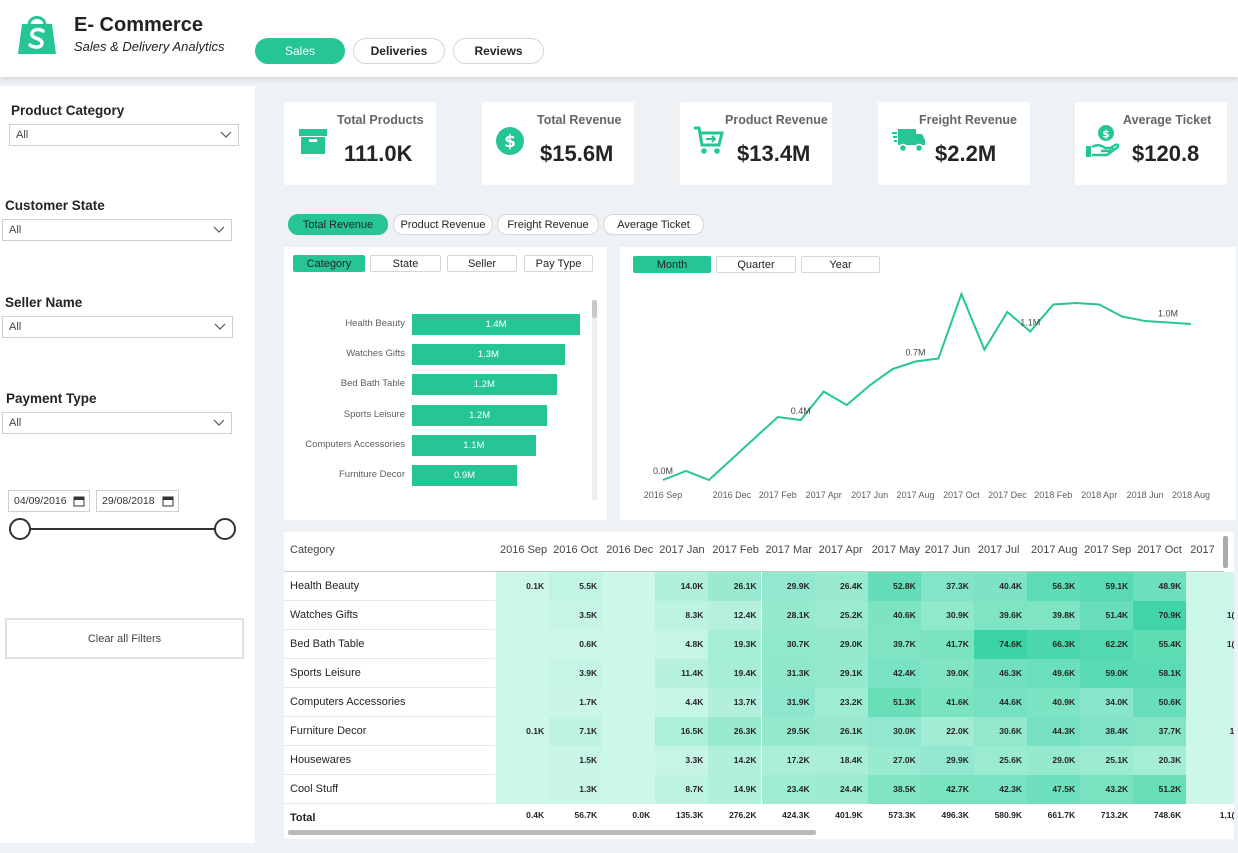 The image size is (1238, 853). Describe the element at coordinates (894, 760) in the screenshot. I see `matrix-cell: 27.0K` at that location.